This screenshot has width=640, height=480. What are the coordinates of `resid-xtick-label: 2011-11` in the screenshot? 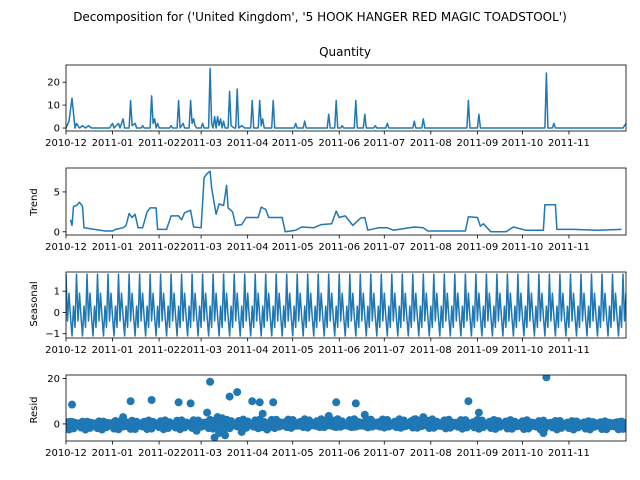 It's located at (569, 453).